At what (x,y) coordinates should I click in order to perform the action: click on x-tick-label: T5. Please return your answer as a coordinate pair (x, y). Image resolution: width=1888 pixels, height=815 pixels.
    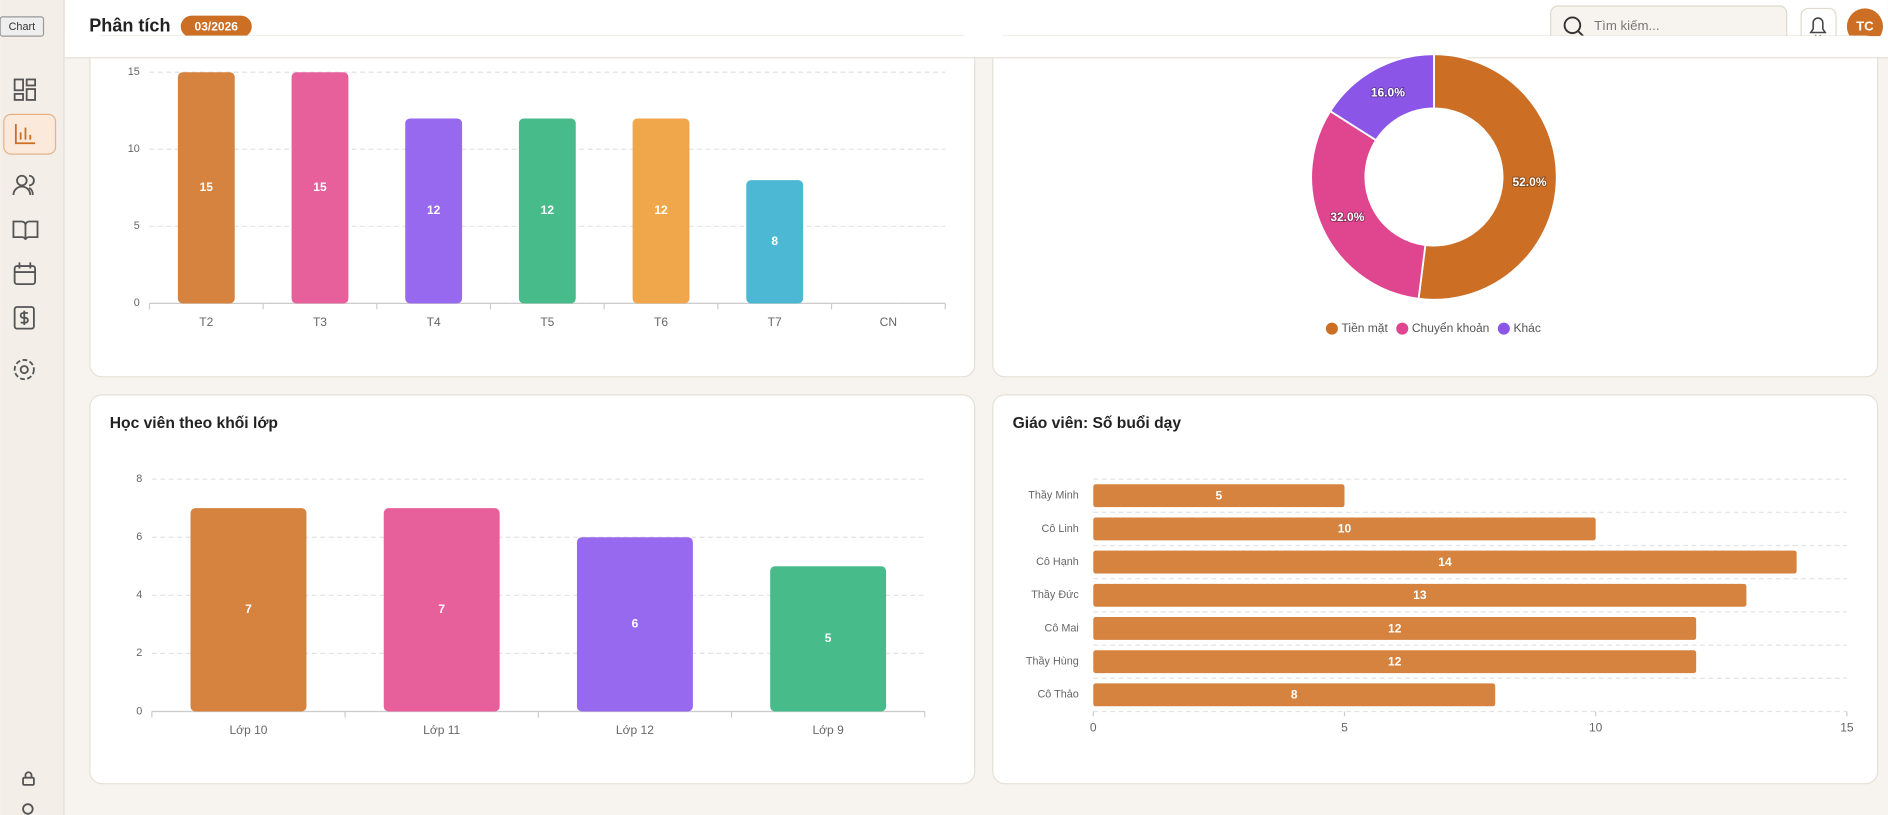
    Looking at the image, I should click on (547, 322).